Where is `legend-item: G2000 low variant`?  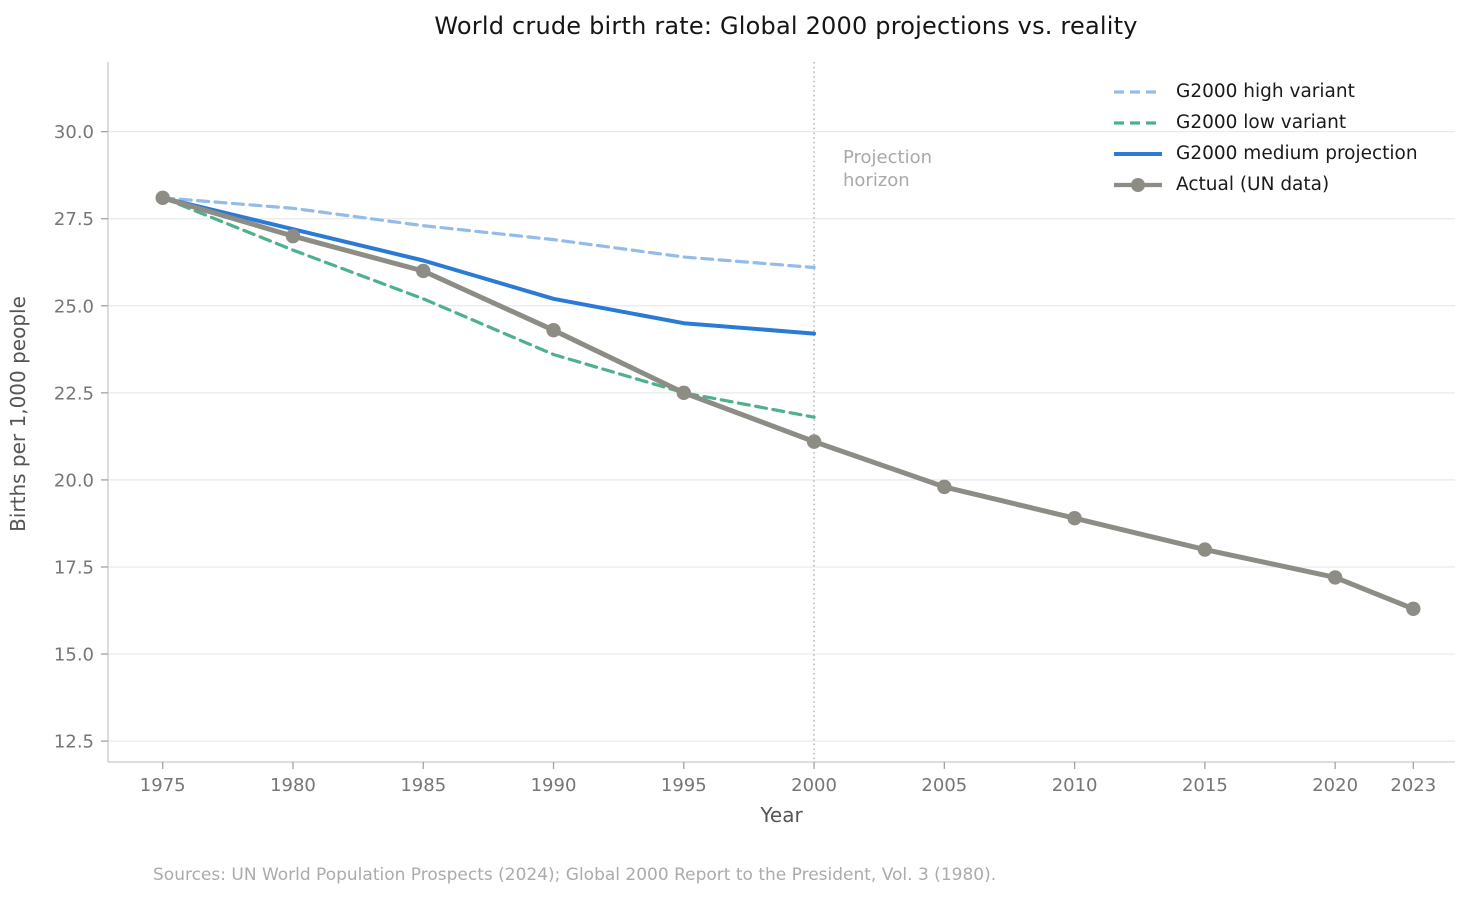
legend-item: G2000 low variant is located at coordinates (1265, 122).